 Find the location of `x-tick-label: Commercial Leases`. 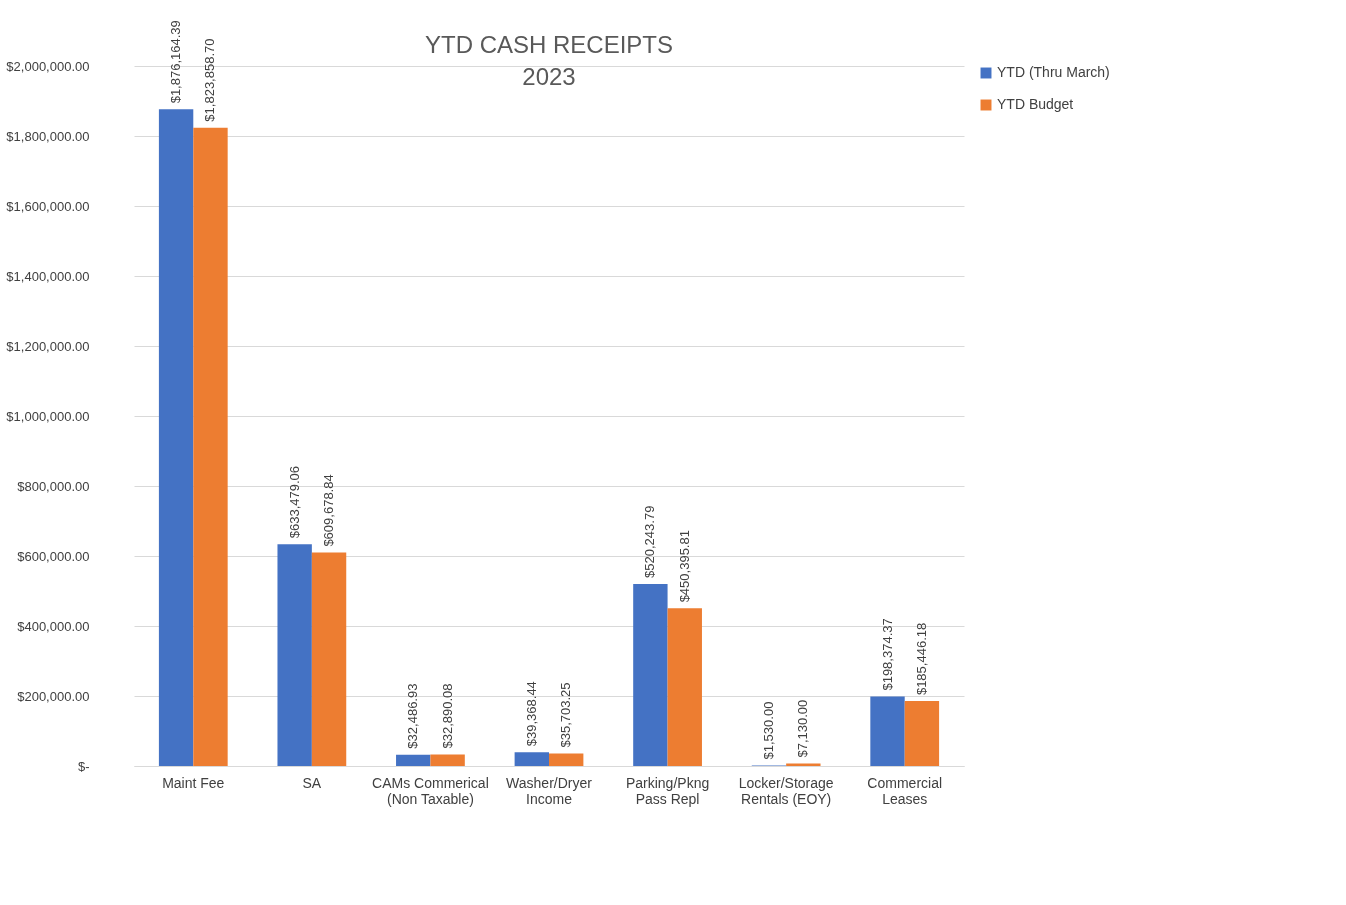

x-tick-label: Commercial Leases is located at coordinates (905, 790).